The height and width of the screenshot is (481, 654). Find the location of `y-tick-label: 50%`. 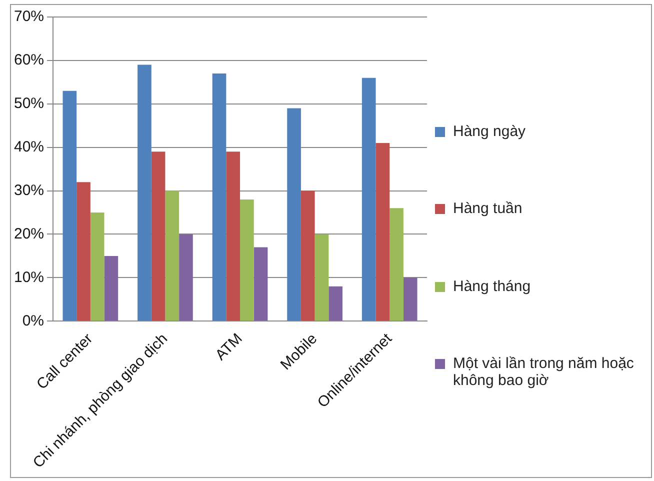

y-tick-label: 50% is located at coordinates (29, 103).